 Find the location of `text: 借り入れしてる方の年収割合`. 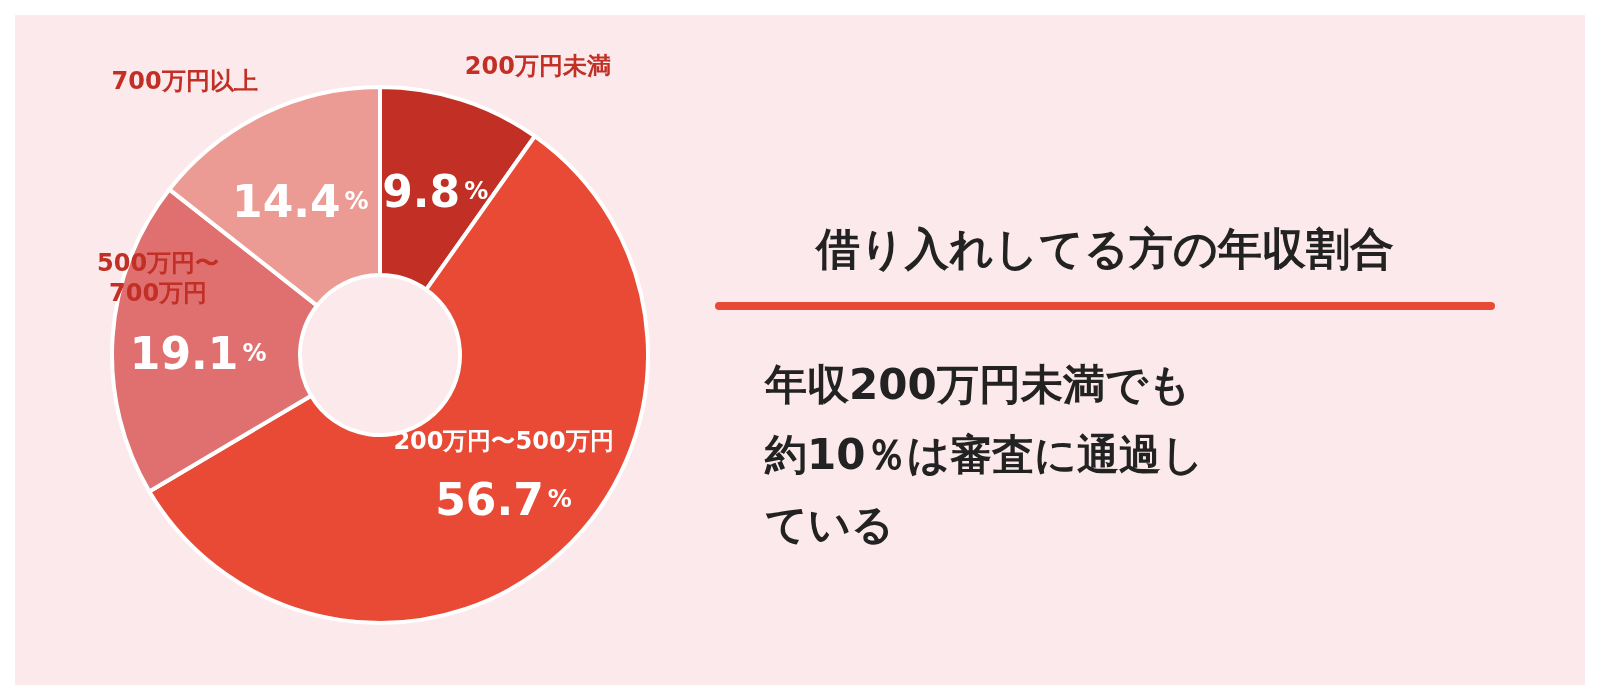

text: 借り入れしてる方の年収割合 is located at coordinates (1104, 249).